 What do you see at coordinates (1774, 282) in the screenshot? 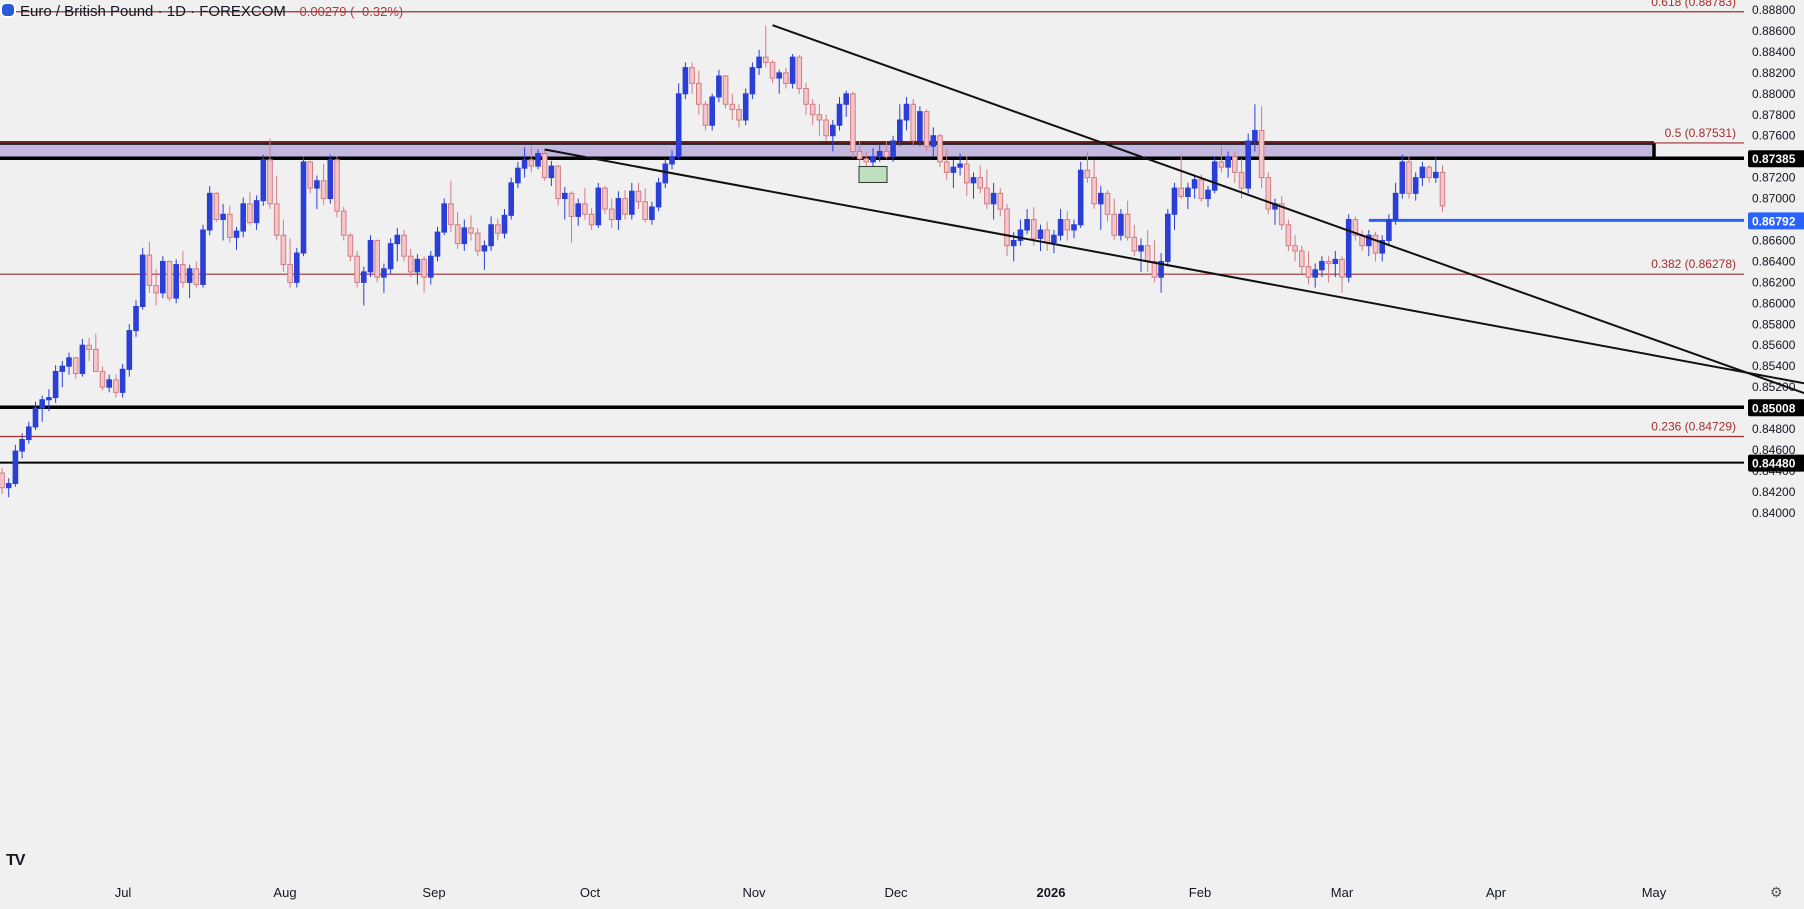
I see `y-tick-label: 0.86200` at bounding box center [1774, 282].